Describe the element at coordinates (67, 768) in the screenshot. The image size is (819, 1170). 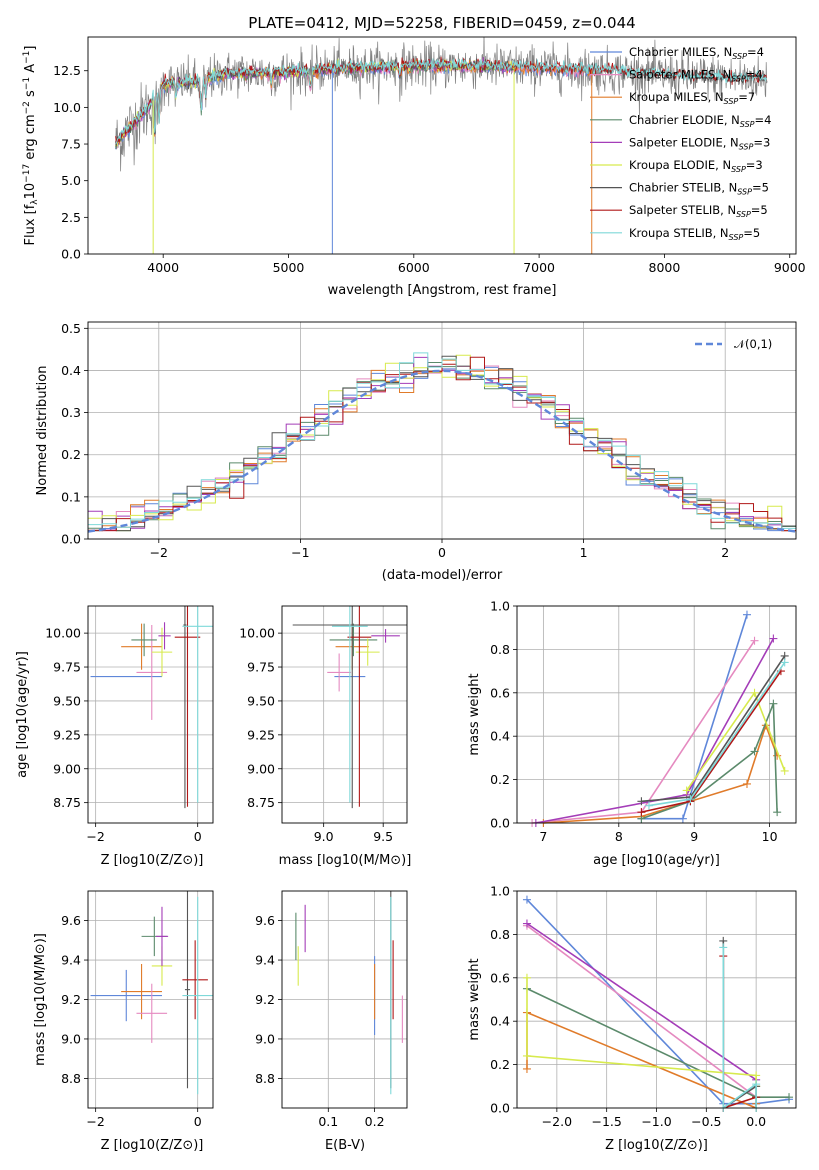
I see `y-tick-label: 9.00` at that location.